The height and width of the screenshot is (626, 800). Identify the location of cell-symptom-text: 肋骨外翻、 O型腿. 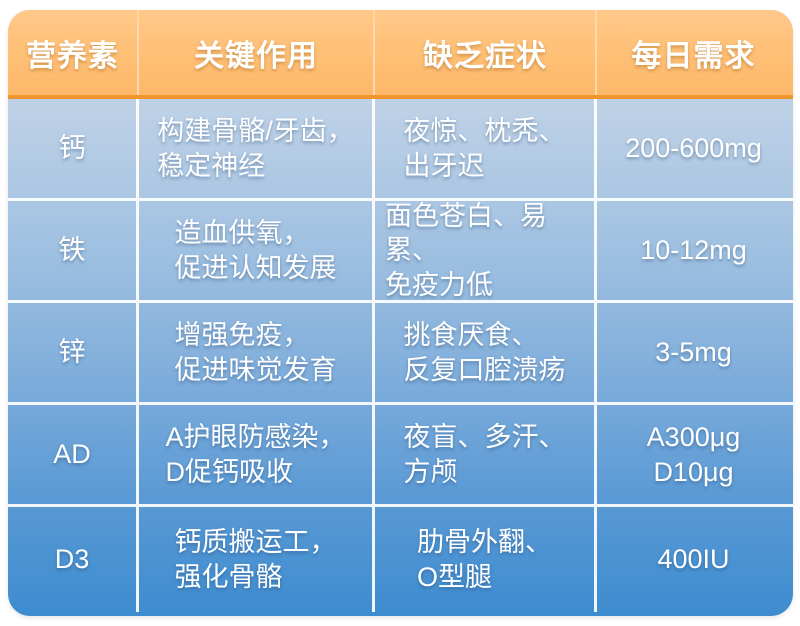
(484, 559).